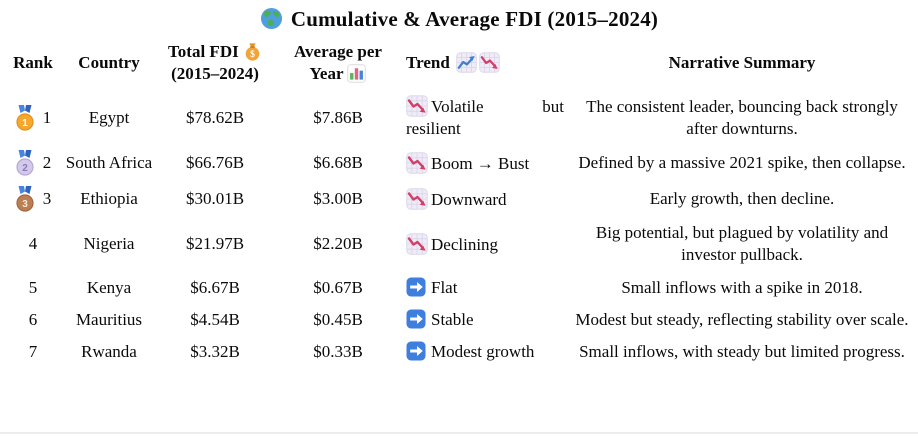  I want to click on rank-cell: 4, so click(33, 244).